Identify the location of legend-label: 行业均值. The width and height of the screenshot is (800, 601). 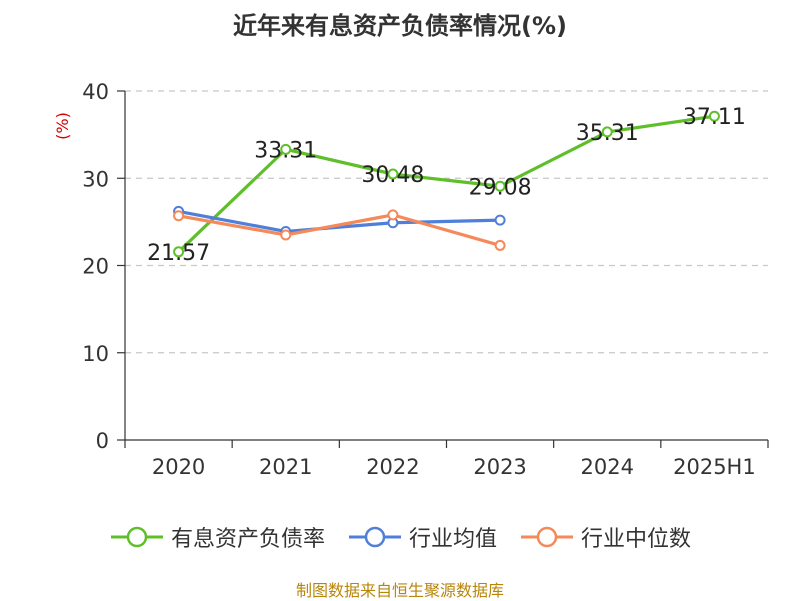
(452, 539).